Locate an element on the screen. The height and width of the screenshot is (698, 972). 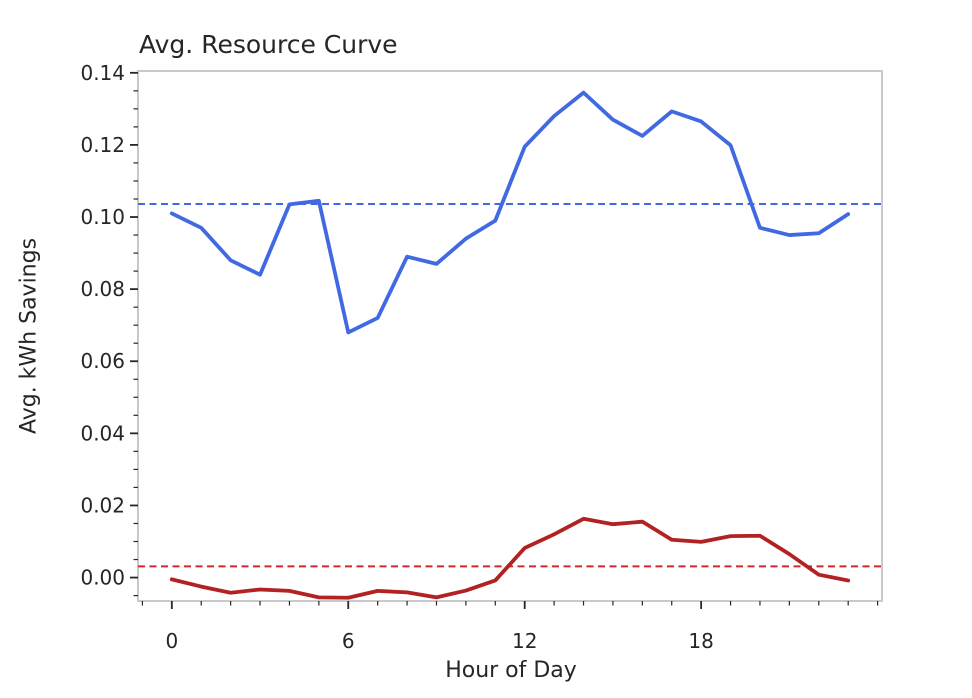
chart-title: Avg. Resource Curve is located at coordinates (268, 44).